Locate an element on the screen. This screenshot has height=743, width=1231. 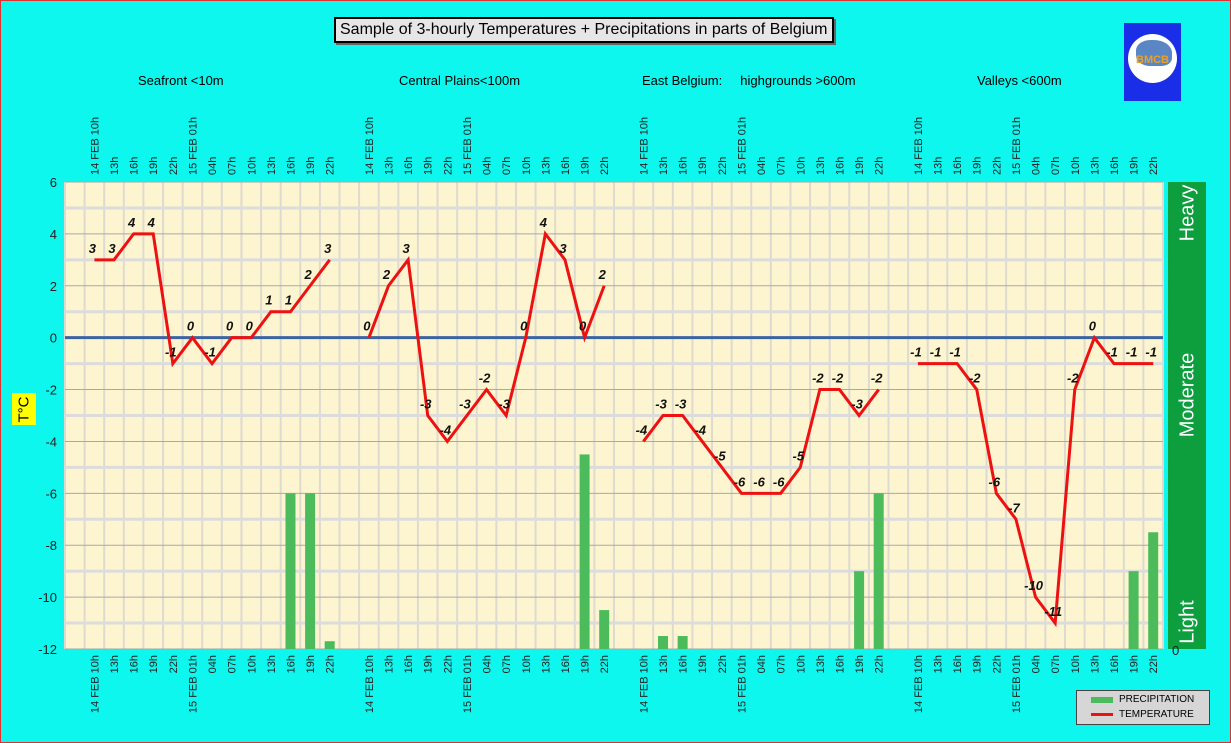
temperature-data-label: 3 is located at coordinates (563, 248).